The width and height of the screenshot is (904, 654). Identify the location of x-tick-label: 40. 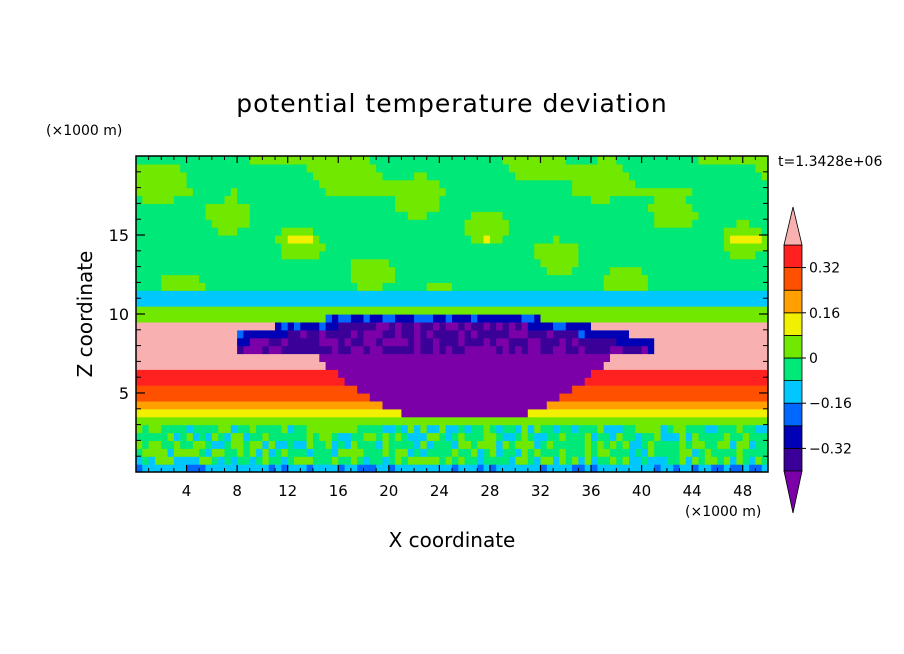
(641, 491).